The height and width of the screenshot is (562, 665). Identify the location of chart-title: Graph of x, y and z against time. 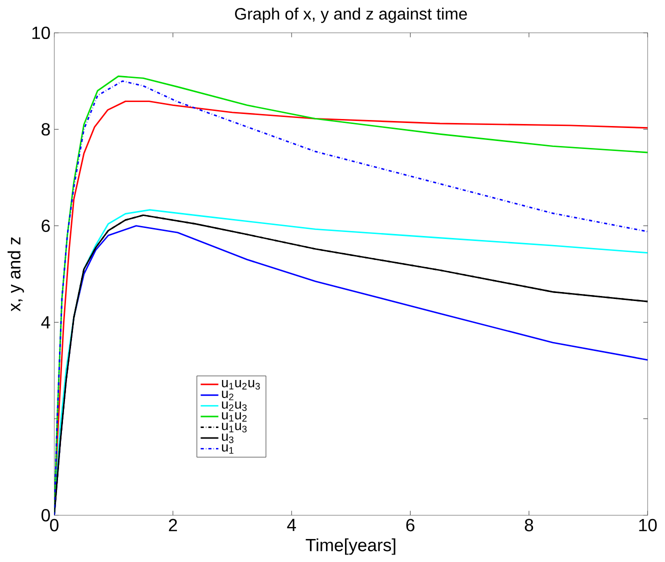
(351, 15).